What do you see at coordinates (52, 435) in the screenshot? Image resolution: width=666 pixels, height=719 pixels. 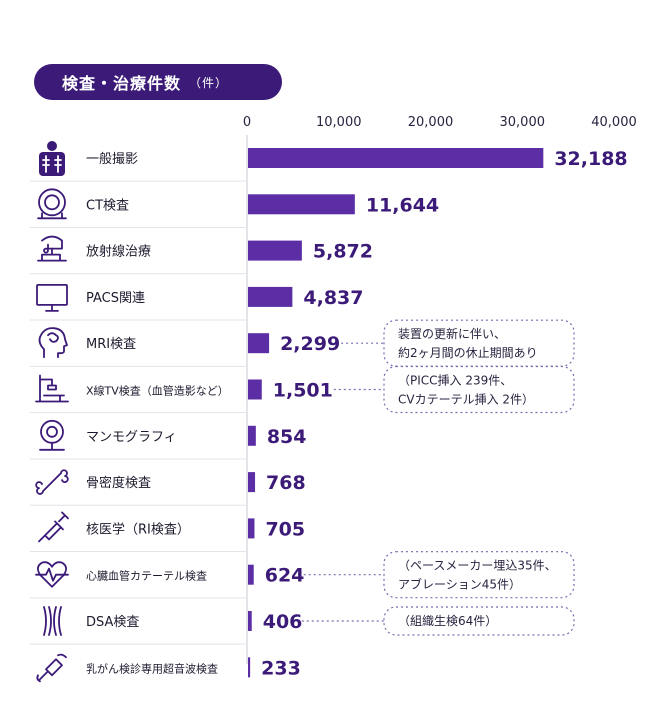 I see `mammography-icon` at bounding box center [52, 435].